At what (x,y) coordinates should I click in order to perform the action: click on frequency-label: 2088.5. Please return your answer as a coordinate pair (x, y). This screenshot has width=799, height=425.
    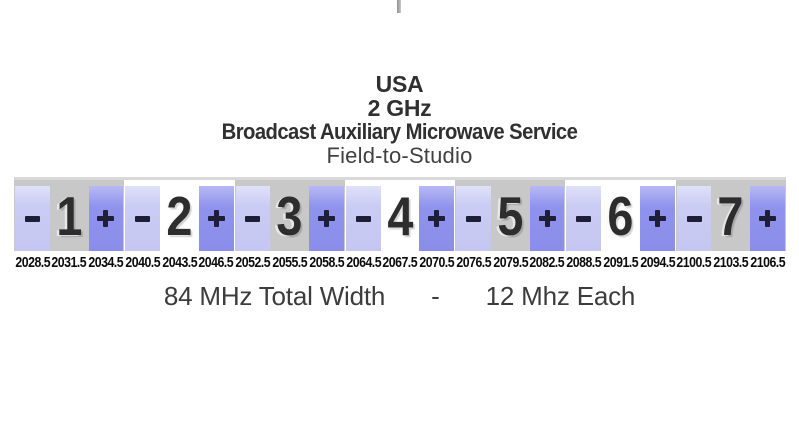
    Looking at the image, I should click on (584, 263).